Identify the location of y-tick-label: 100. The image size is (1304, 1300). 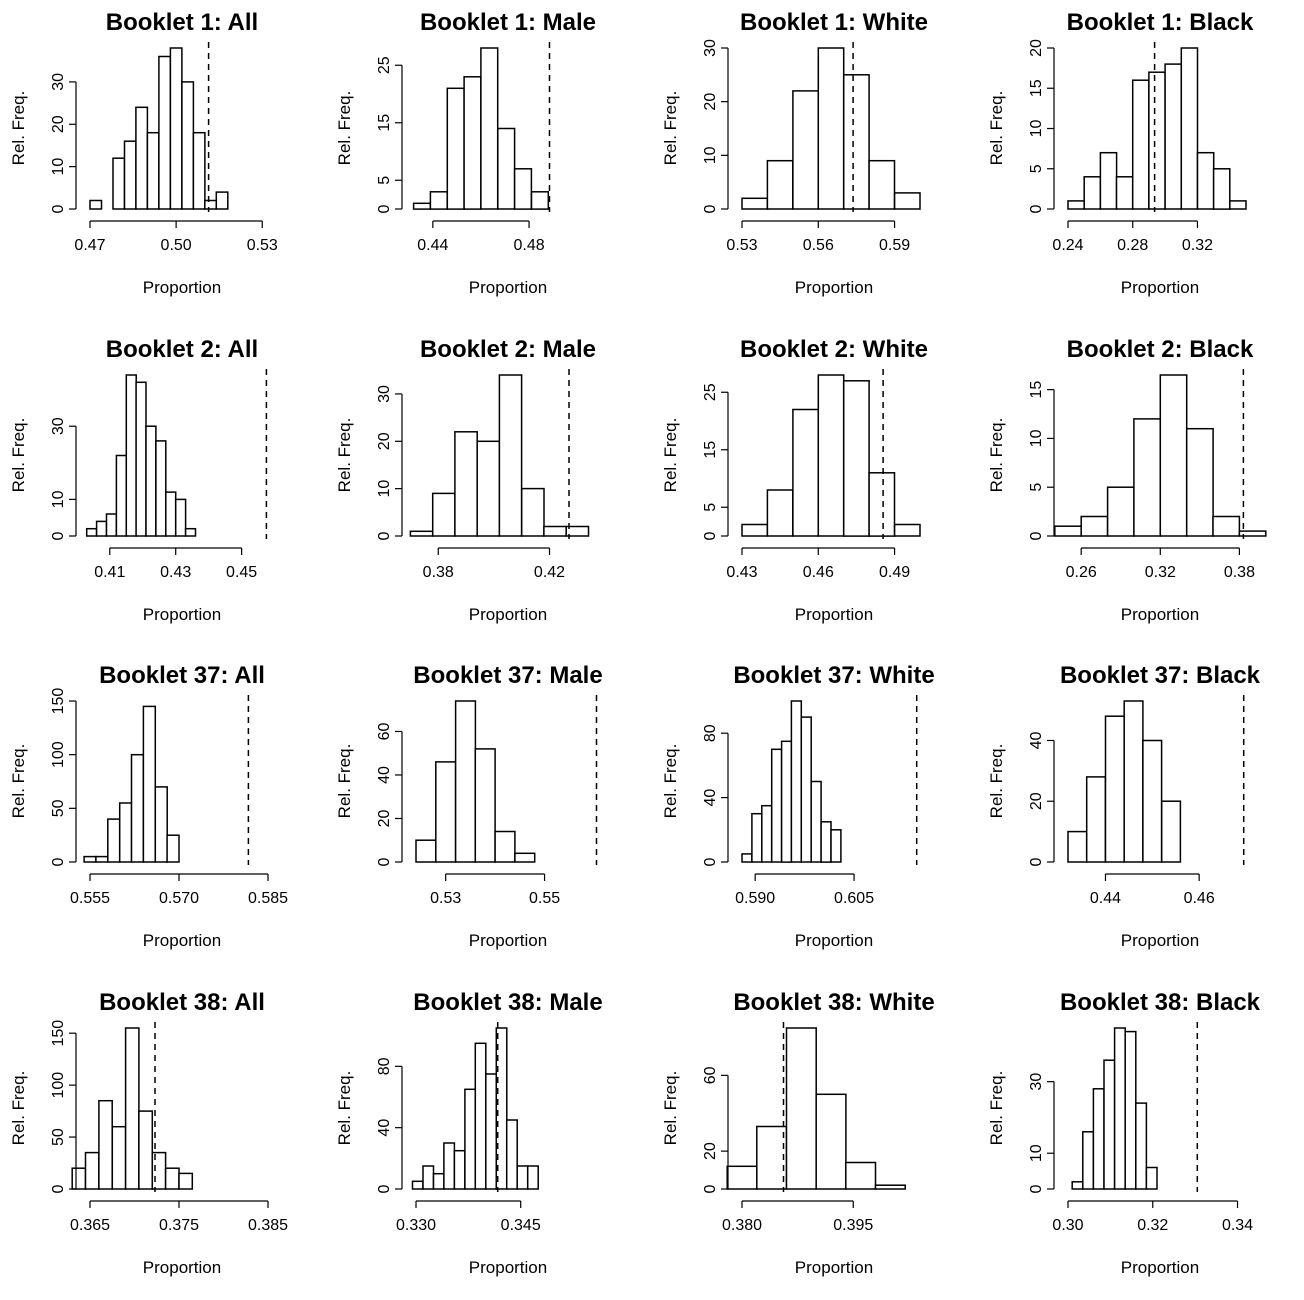
(58, 754).